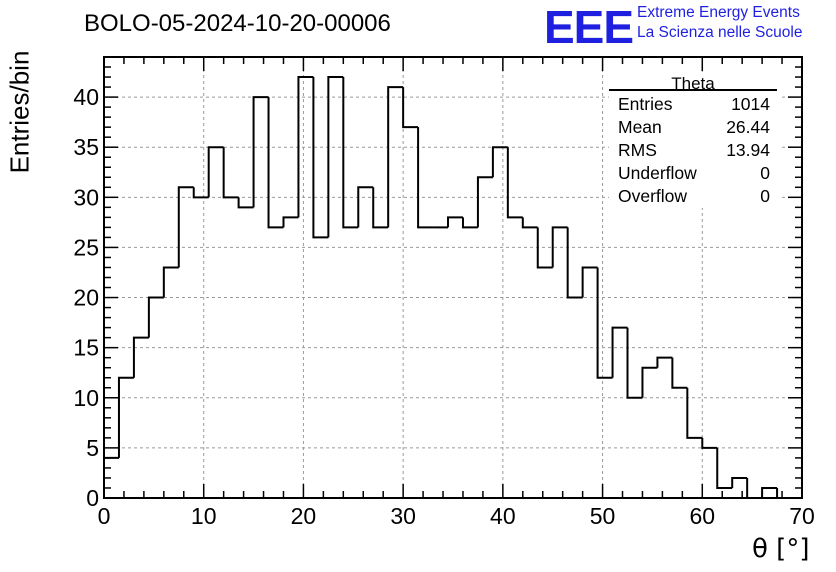  Describe the element at coordinates (748, 150) in the screenshot. I see `stats-value: 13.94` at that location.